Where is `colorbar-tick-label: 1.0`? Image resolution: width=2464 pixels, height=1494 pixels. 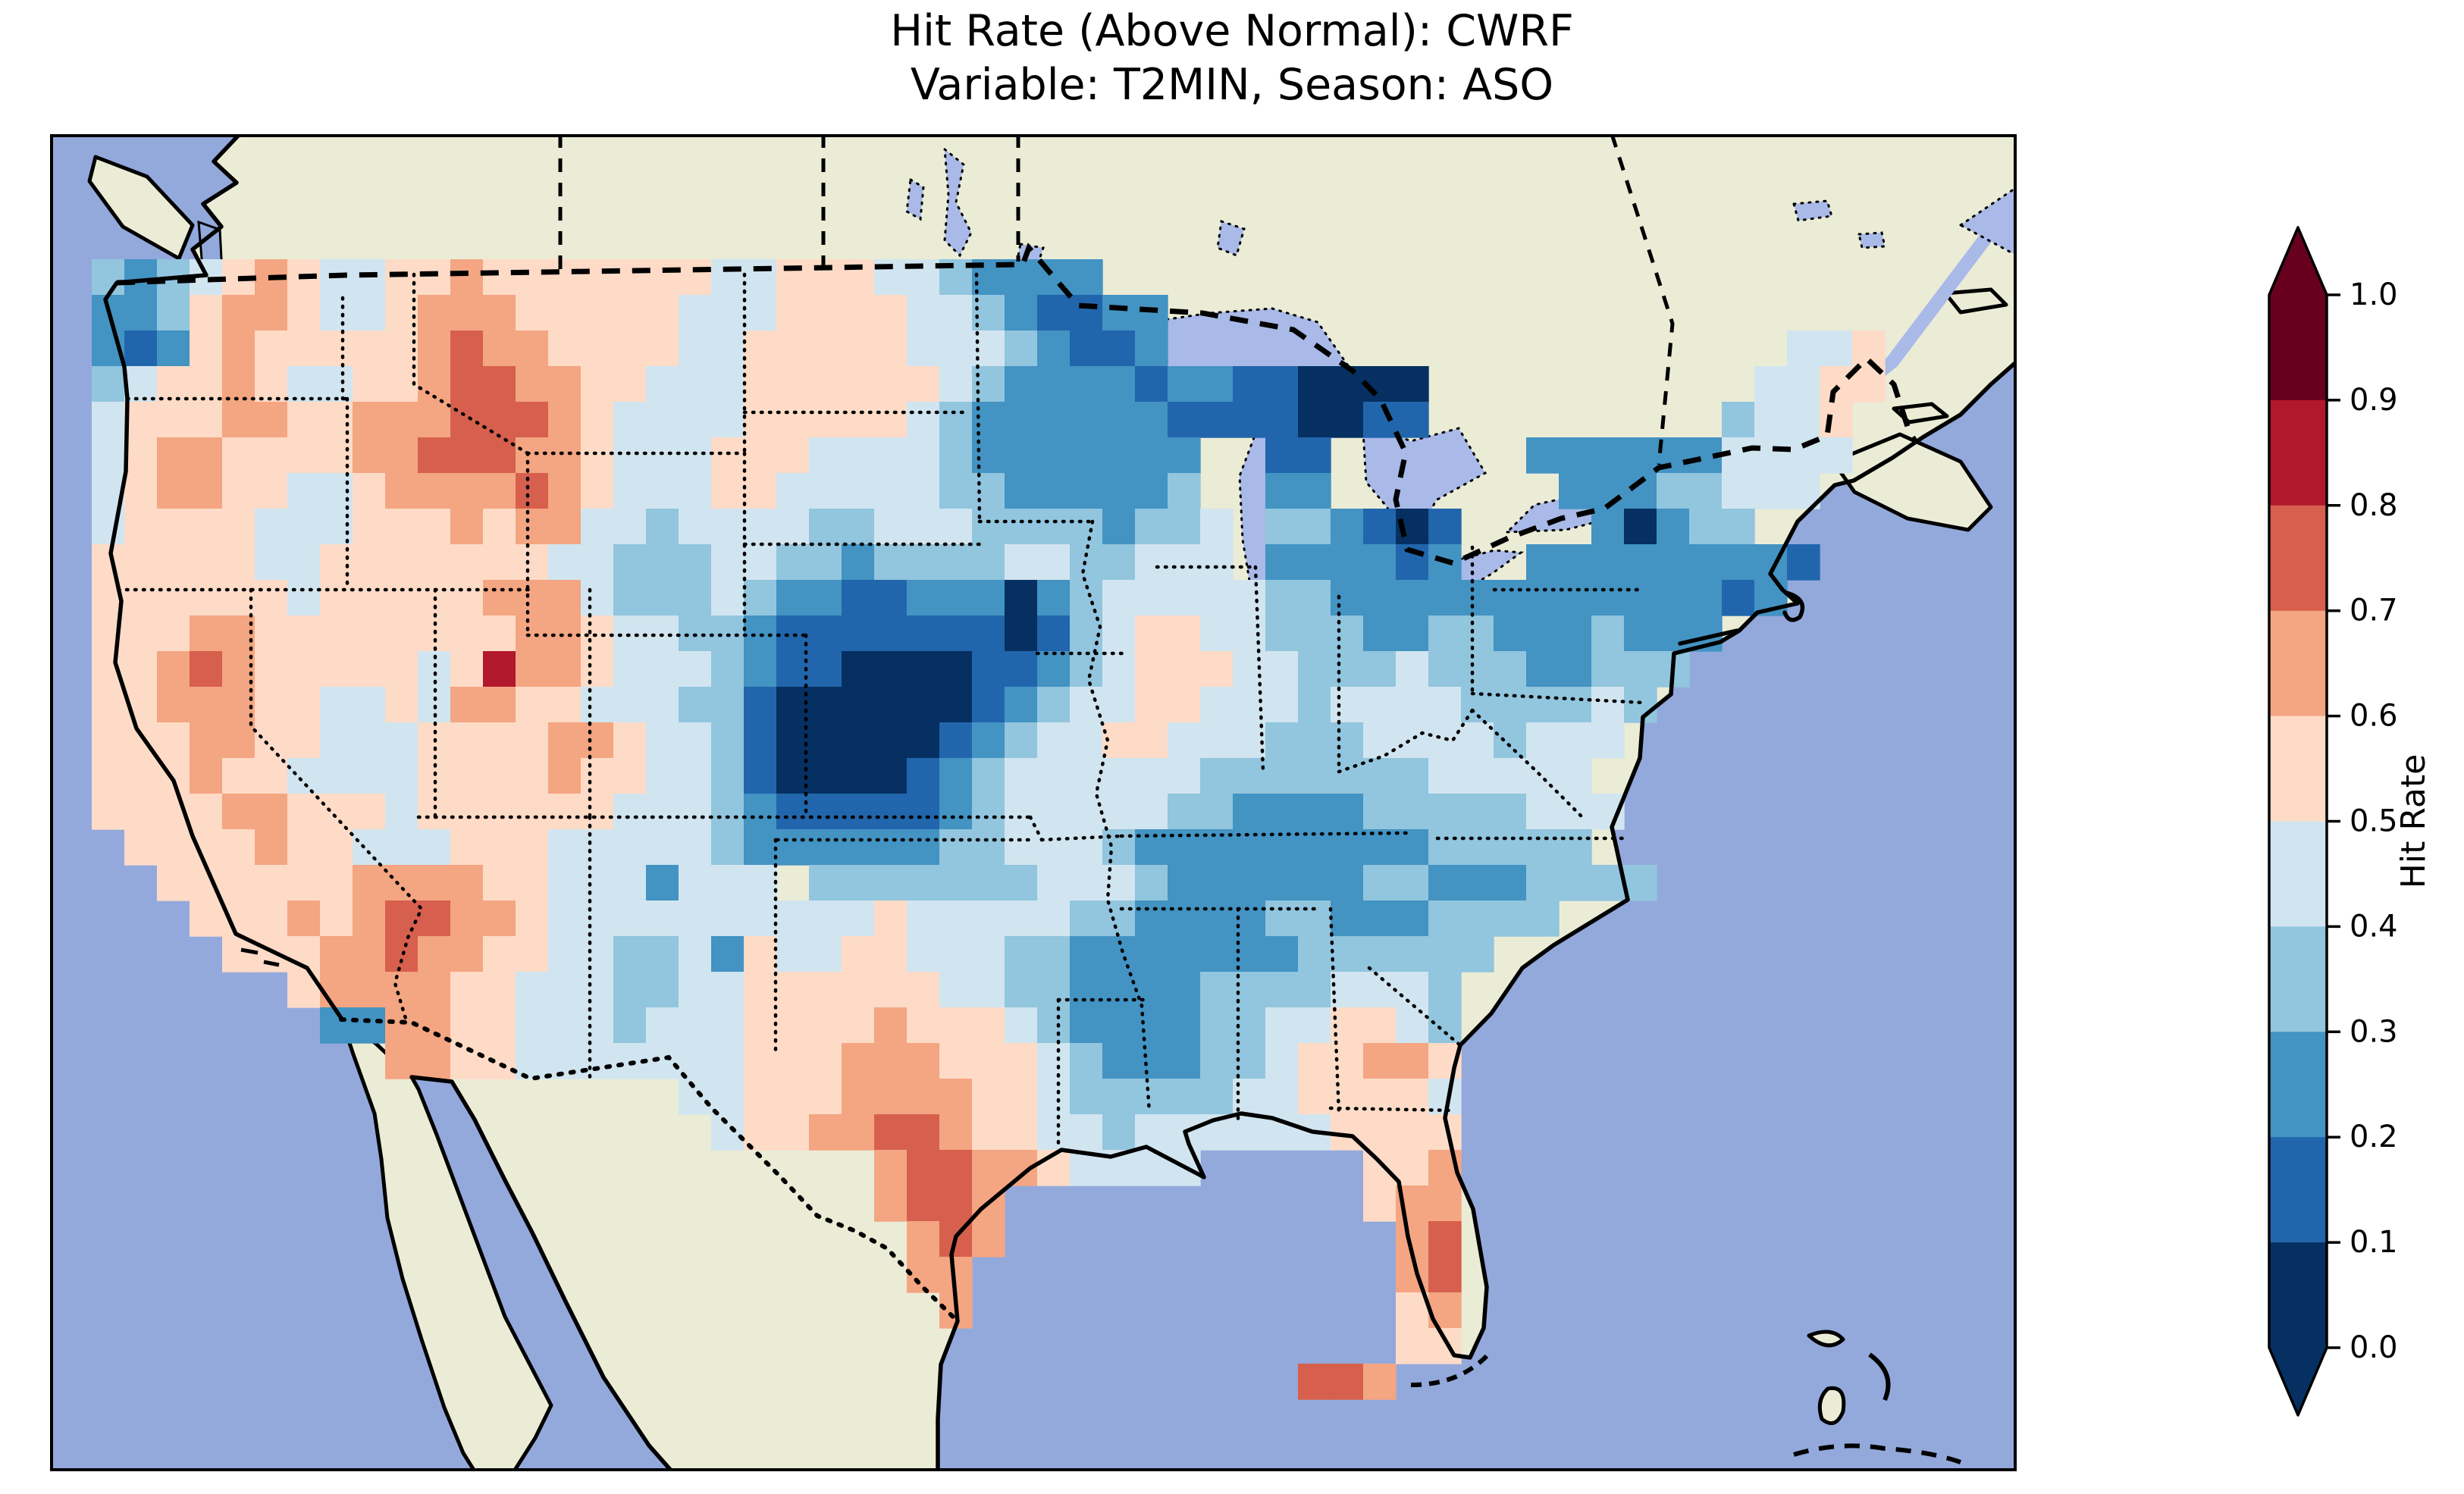
colorbar-tick-label: 1.0 is located at coordinates (2374, 294).